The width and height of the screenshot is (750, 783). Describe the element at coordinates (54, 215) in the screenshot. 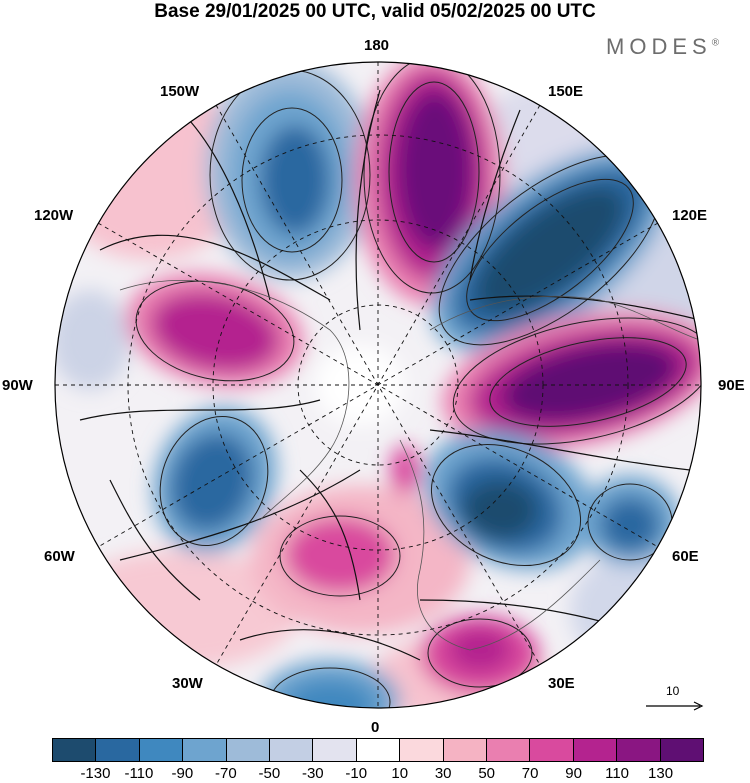

I see `lon-label-120w: 120W` at that location.